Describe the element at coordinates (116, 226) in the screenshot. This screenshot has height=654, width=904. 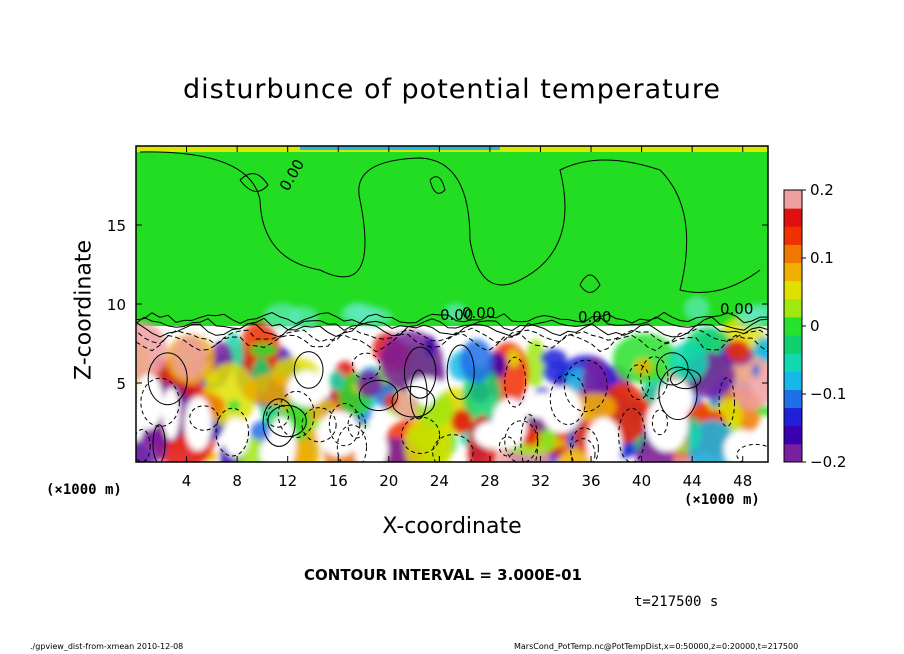
I see `y-tick-label: 15` at that location.